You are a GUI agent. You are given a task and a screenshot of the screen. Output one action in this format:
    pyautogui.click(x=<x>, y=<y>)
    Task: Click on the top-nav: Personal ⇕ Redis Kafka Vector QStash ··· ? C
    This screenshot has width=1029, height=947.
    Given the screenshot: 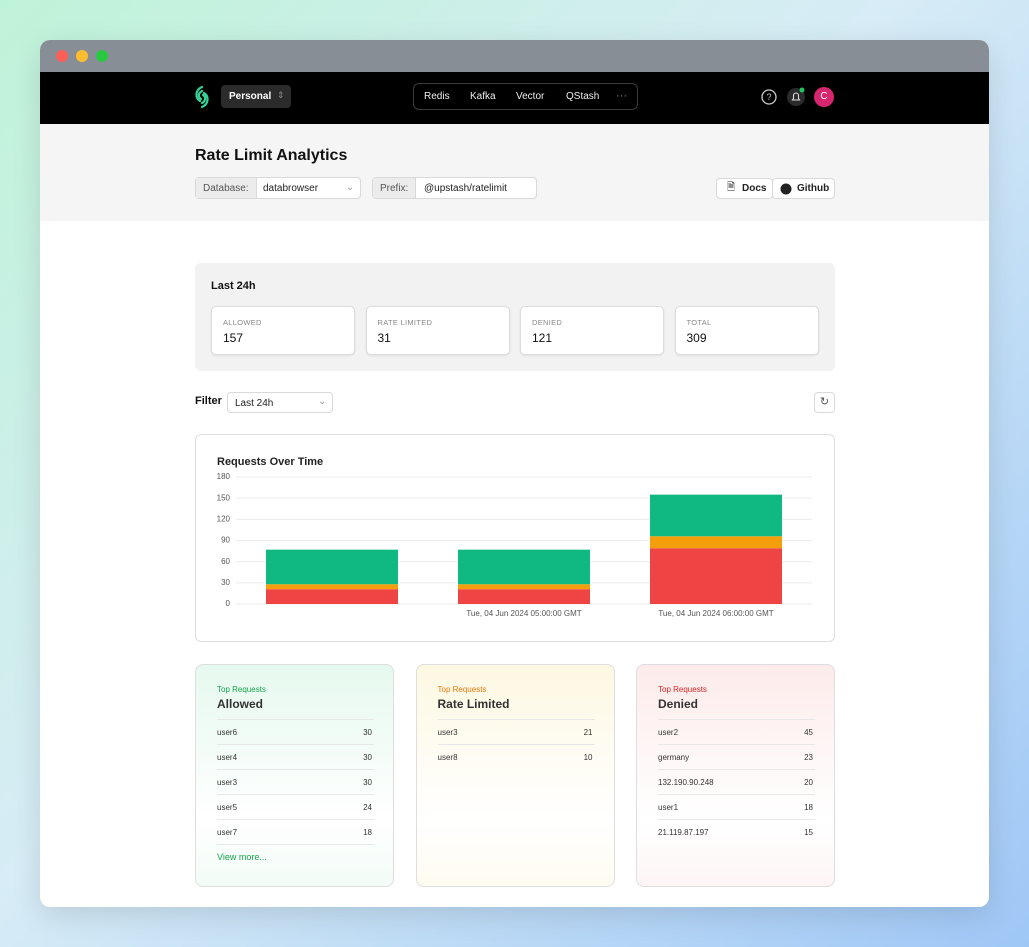 What is the action you would take?
    pyautogui.click(x=514, y=98)
    